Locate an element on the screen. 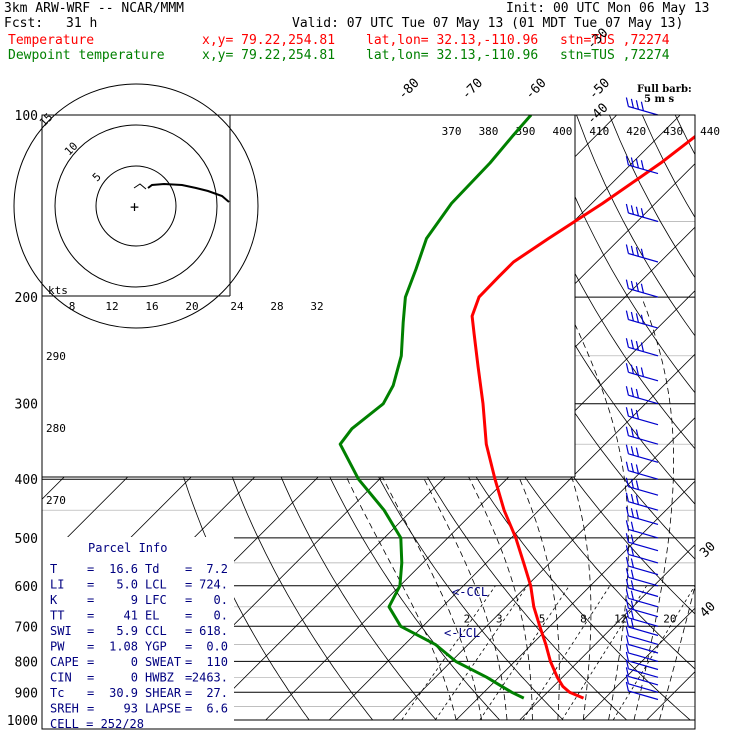 Image resolution: width=740 pixels, height=740 pixels. temperature-legend-station: stn=TUS ,72274 is located at coordinates (615, 40).